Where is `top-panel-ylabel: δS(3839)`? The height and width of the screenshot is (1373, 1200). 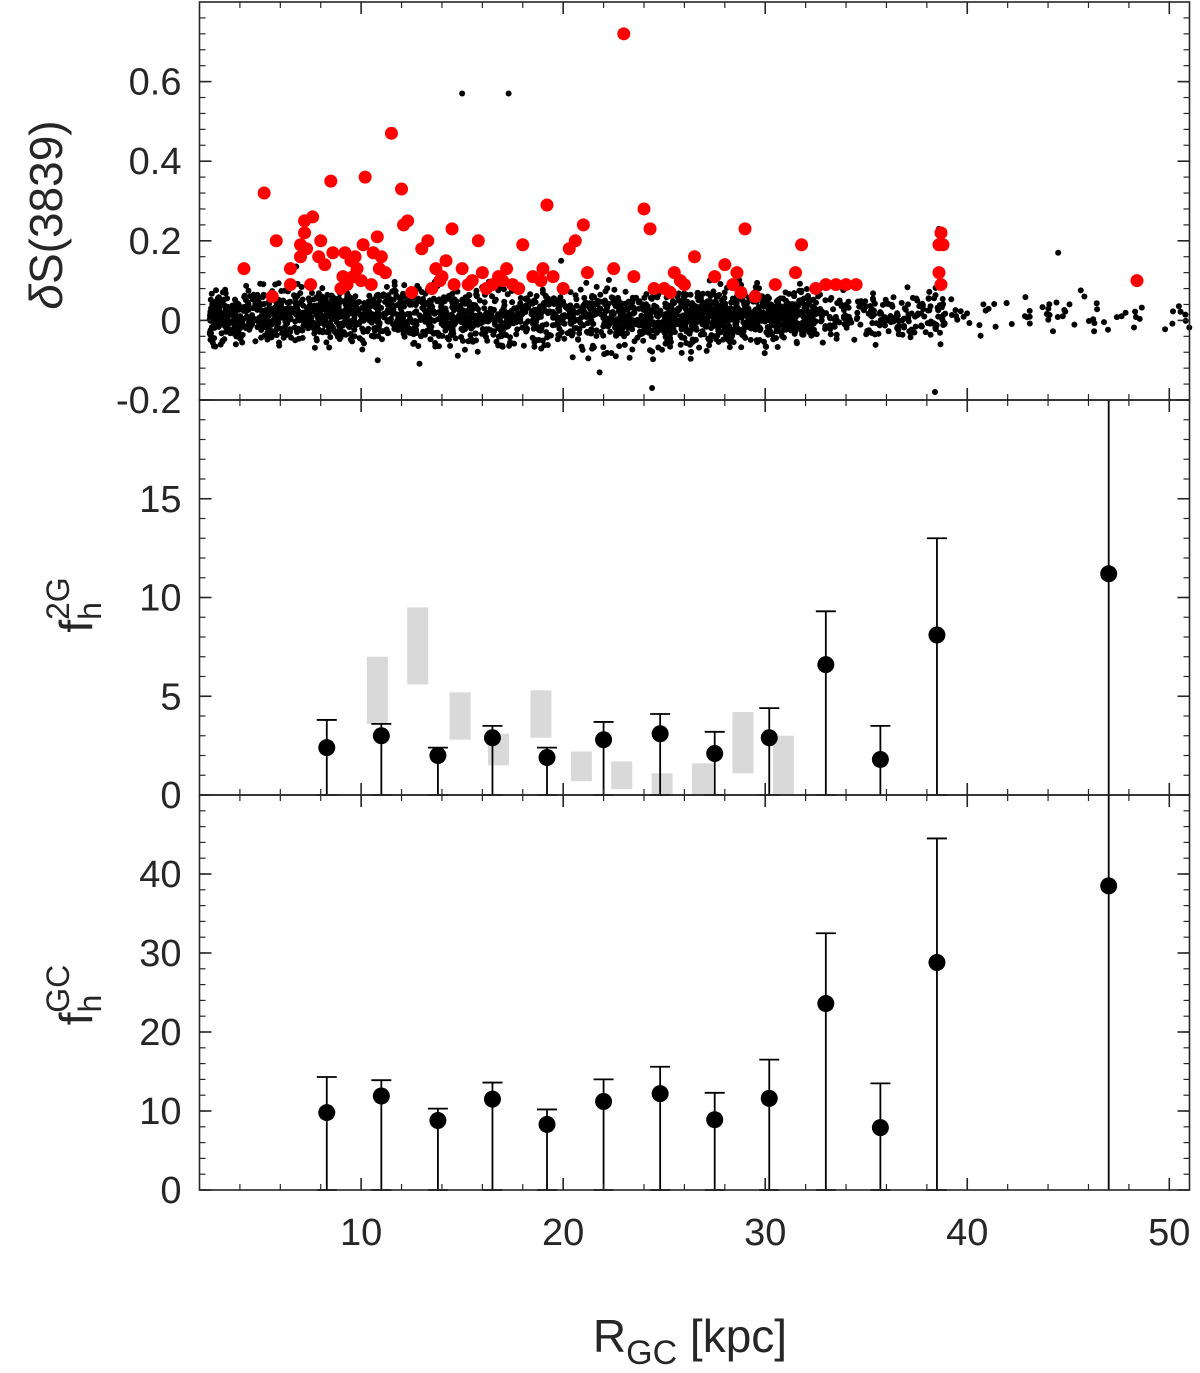
top-panel-ylabel: δS(3839) is located at coordinates (46, 214).